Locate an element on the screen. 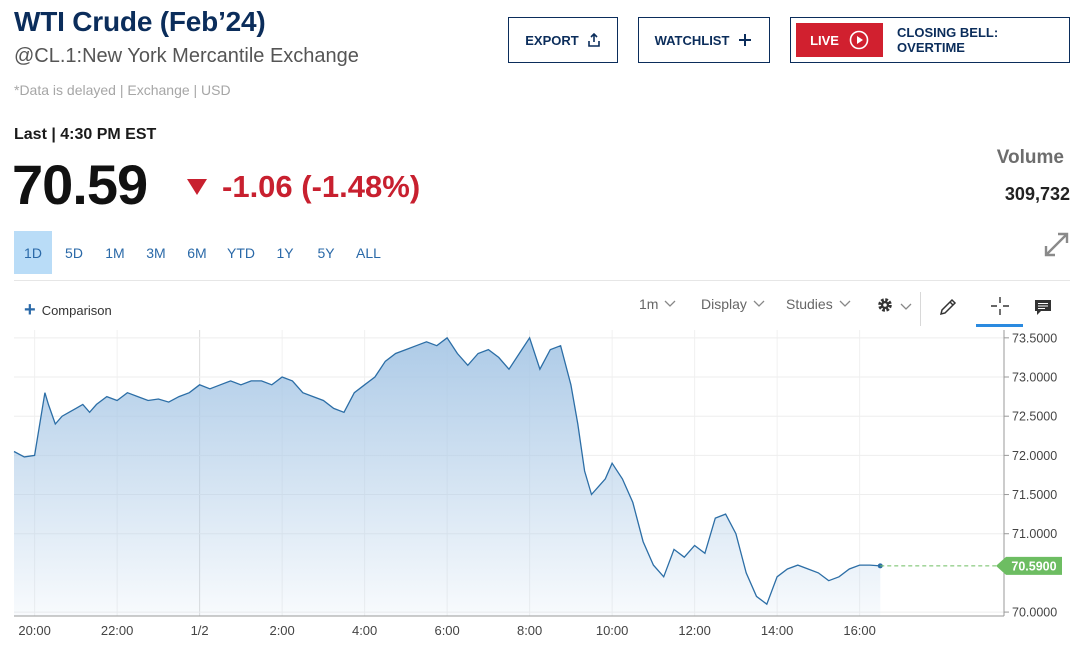 The height and width of the screenshot is (649, 1070). studies-label: Studies is located at coordinates (809, 304).